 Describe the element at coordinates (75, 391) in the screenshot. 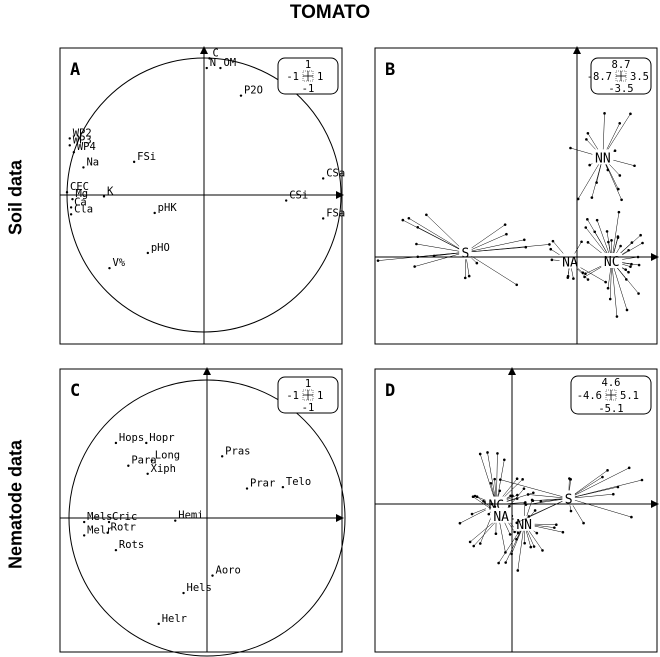

I see `panel-label: C` at that location.